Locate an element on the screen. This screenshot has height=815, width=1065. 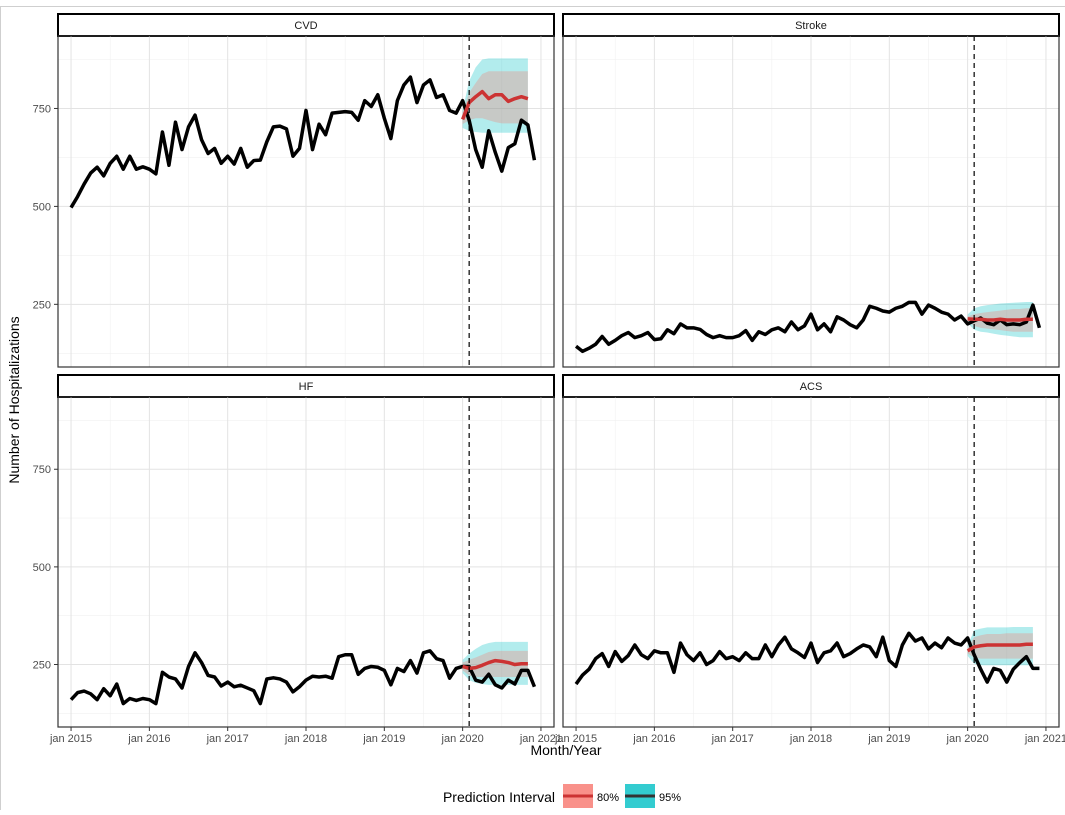
legend-label-80: 80% is located at coordinates (608, 798).